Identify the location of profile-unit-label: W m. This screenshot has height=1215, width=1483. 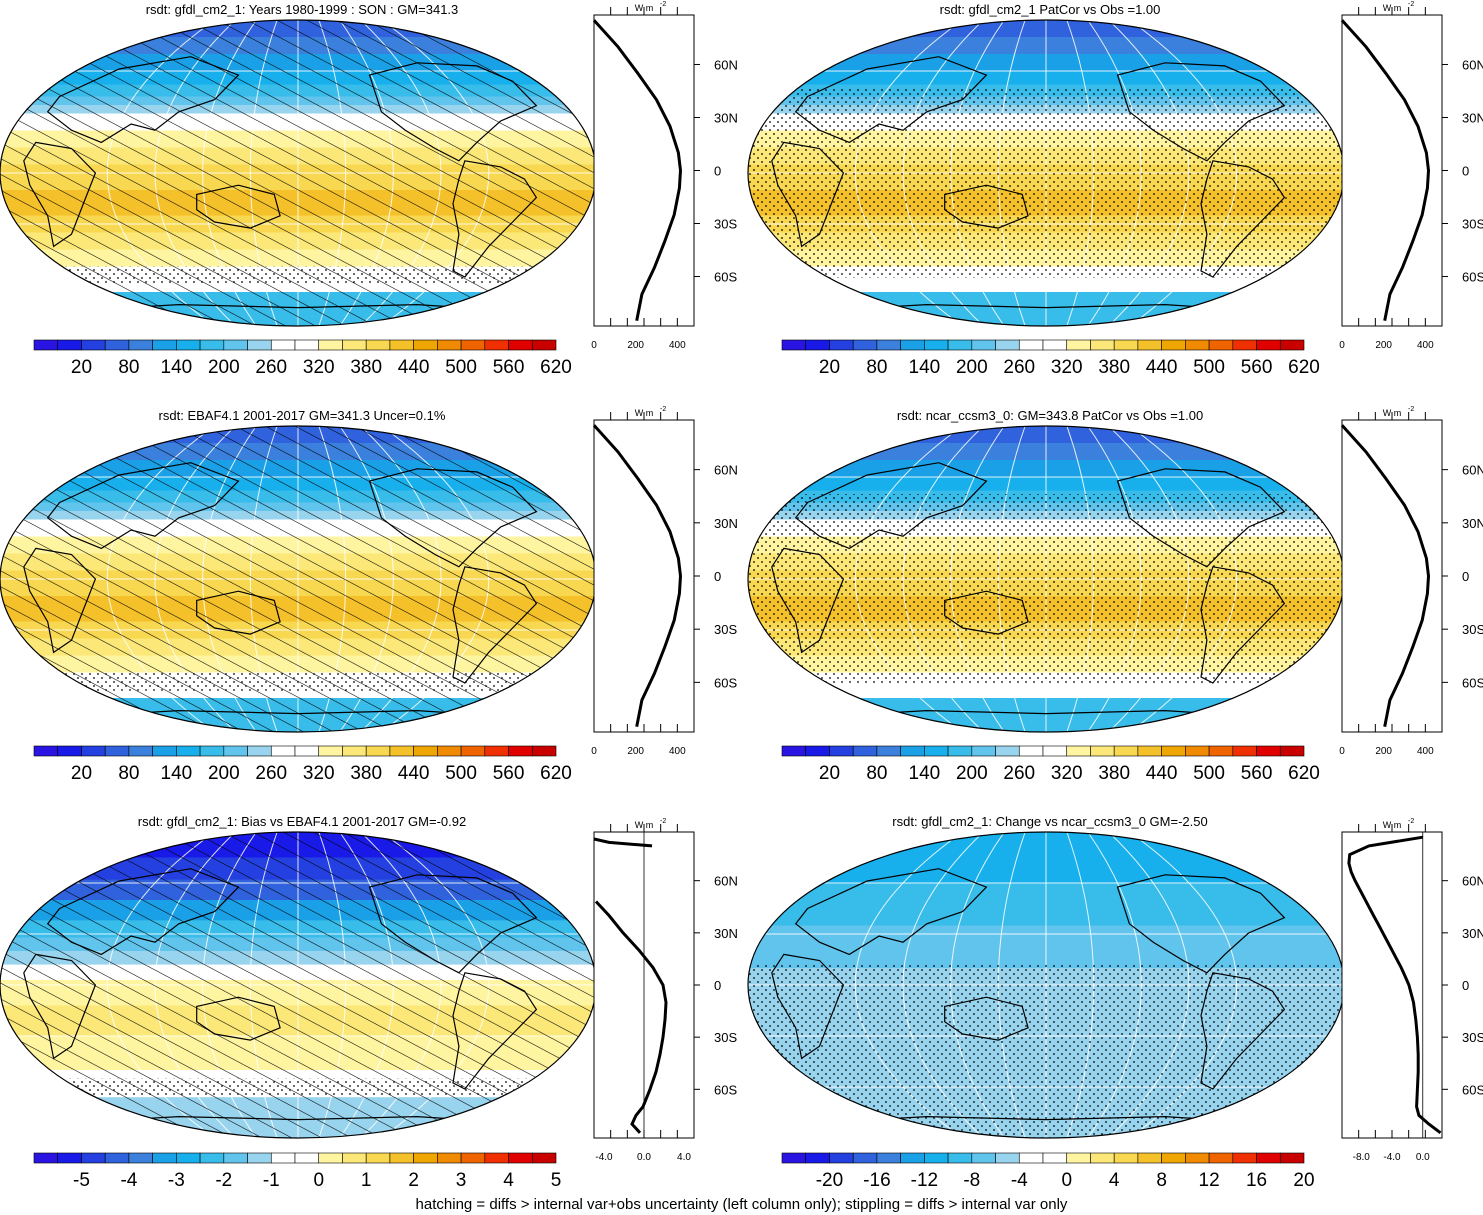
(1392, 8).